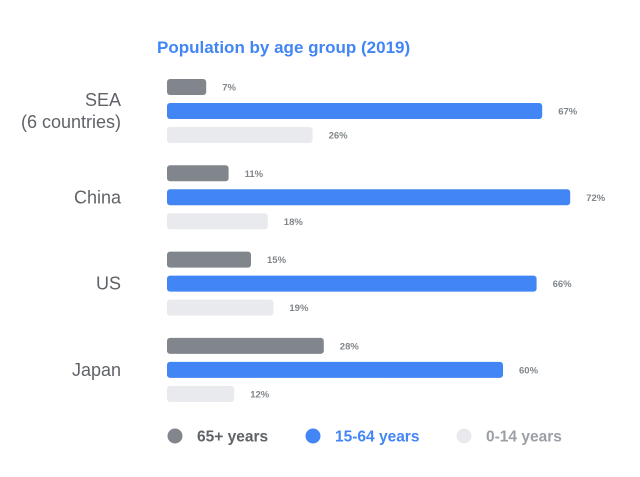 This screenshot has height=477, width=640. What do you see at coordinates (260, 394) in the screenshot?
I see `data-label: 12%` at bounding box center [260, 394].